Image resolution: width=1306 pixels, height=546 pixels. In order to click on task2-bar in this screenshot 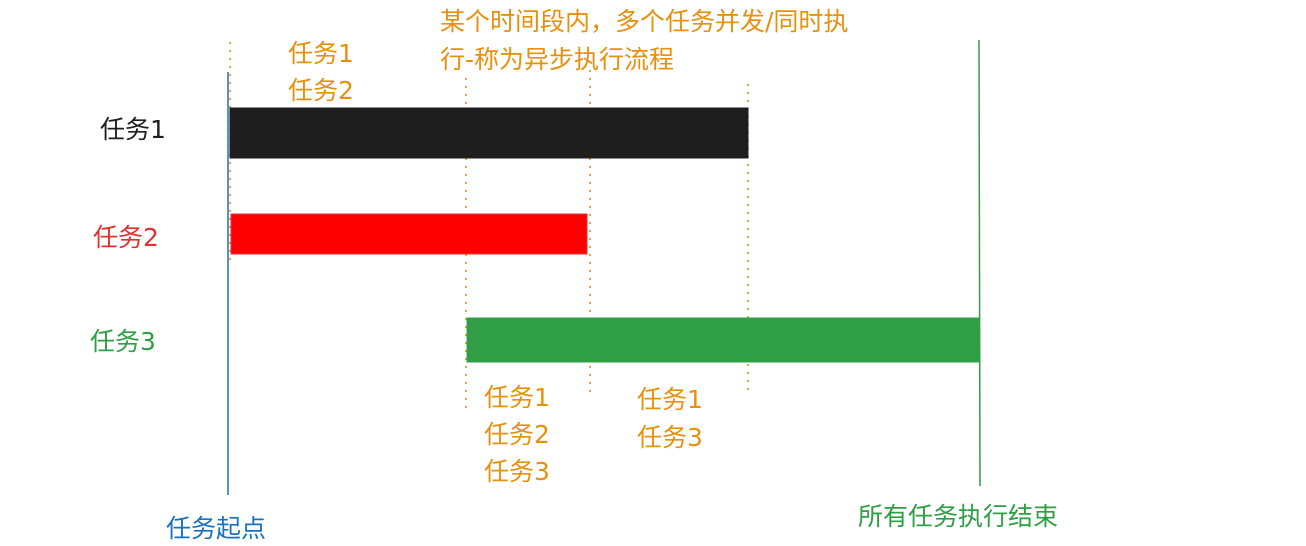, I will do `click(409, 234)`.